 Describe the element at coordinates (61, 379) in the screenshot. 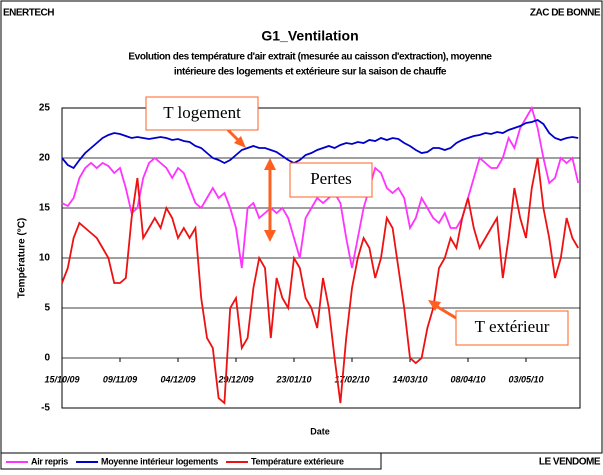

I see `x-tick-label: 15/10/09` at that location.